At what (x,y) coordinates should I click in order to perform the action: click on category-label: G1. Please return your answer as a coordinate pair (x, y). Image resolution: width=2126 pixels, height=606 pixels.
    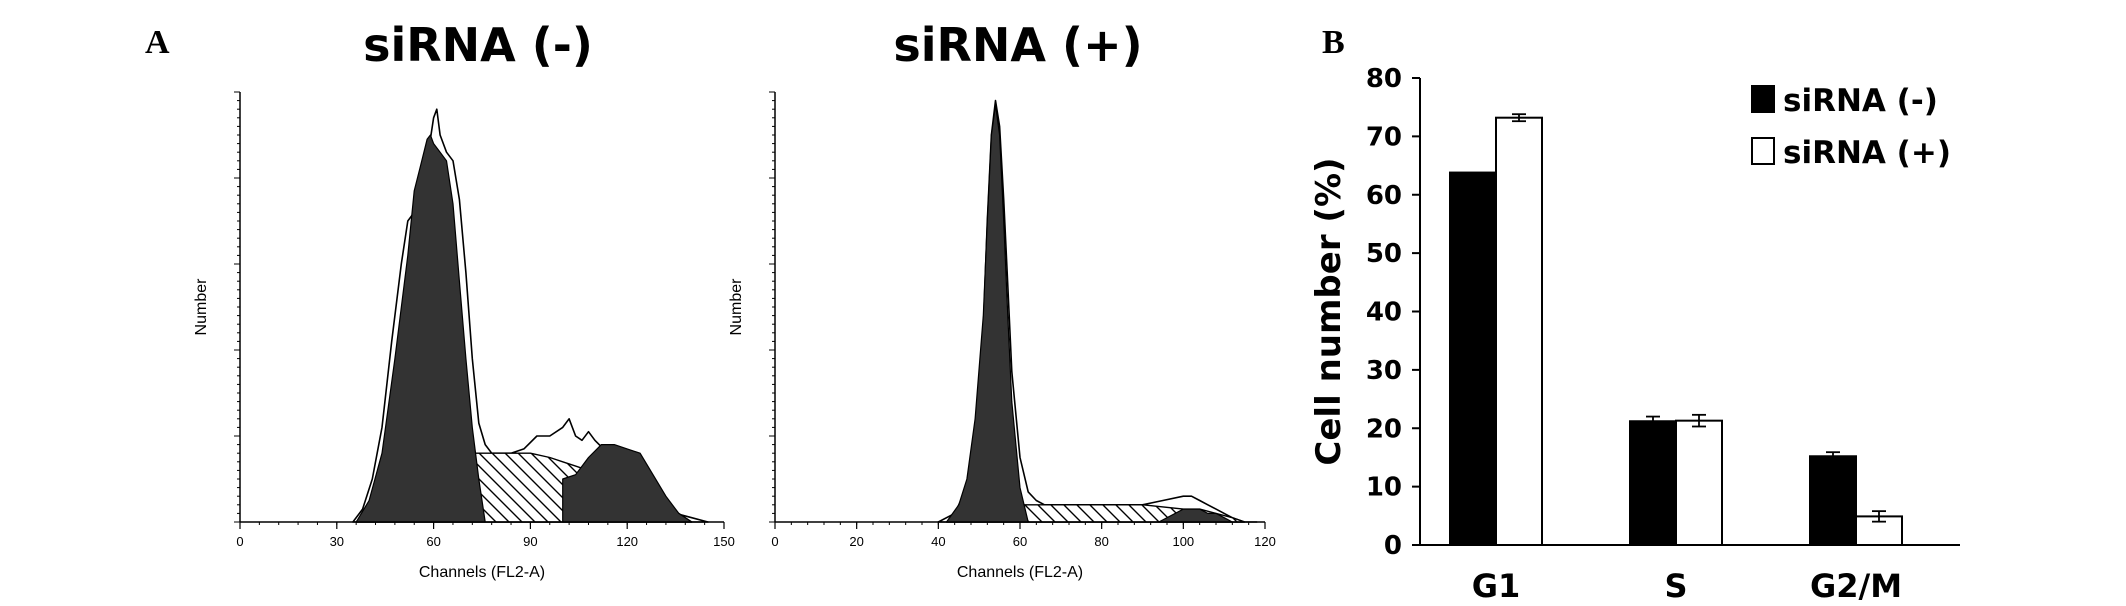
    Looking at the image, I should click on (1496, 586).